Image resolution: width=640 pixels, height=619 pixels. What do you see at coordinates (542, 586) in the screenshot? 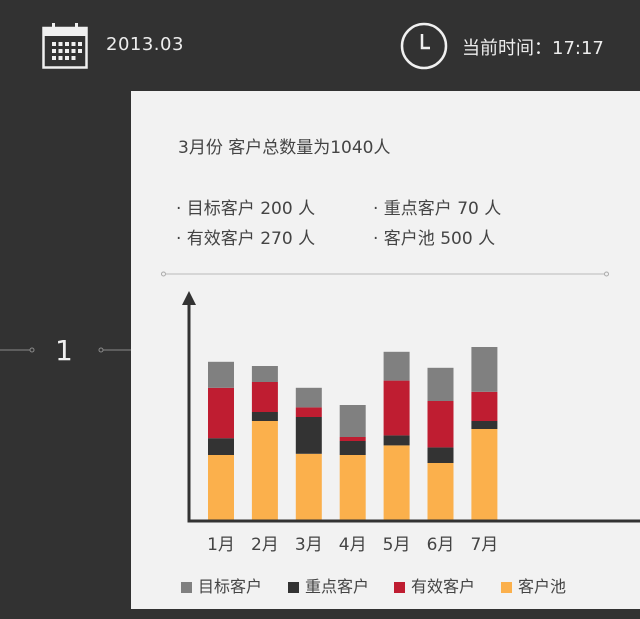
I see `legend-label-pool: 客户池` at bounding box center [542, 586].